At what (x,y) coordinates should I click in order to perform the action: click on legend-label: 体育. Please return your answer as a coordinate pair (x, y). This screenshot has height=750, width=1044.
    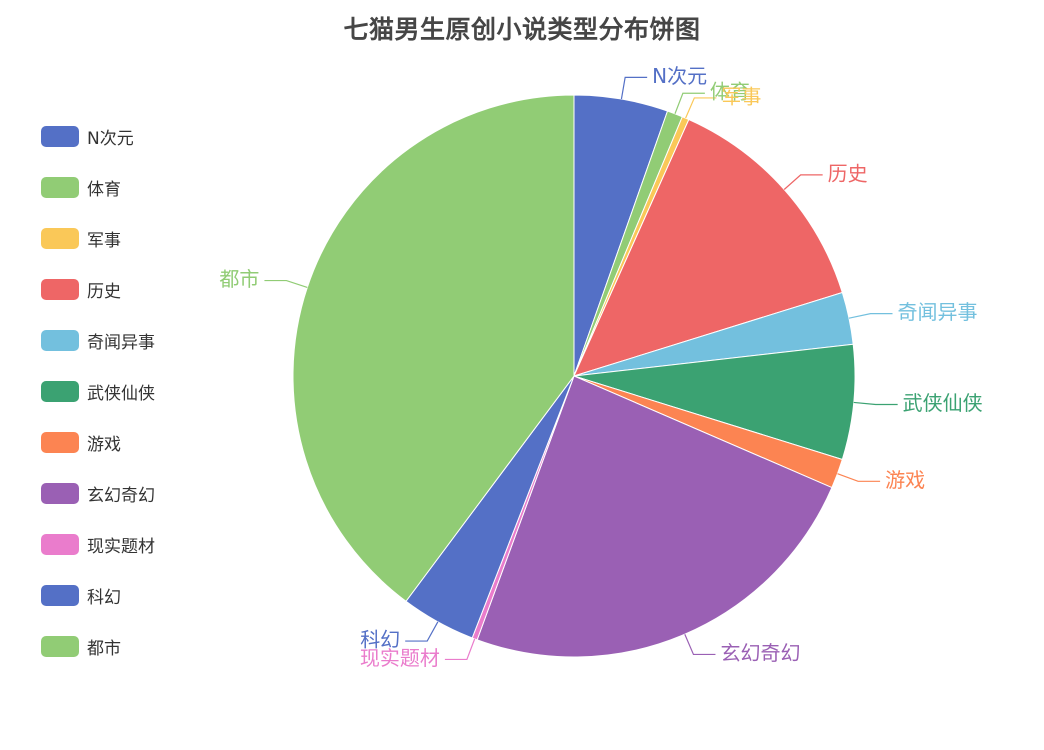
    Looking at the image, I should click on (104, 190).